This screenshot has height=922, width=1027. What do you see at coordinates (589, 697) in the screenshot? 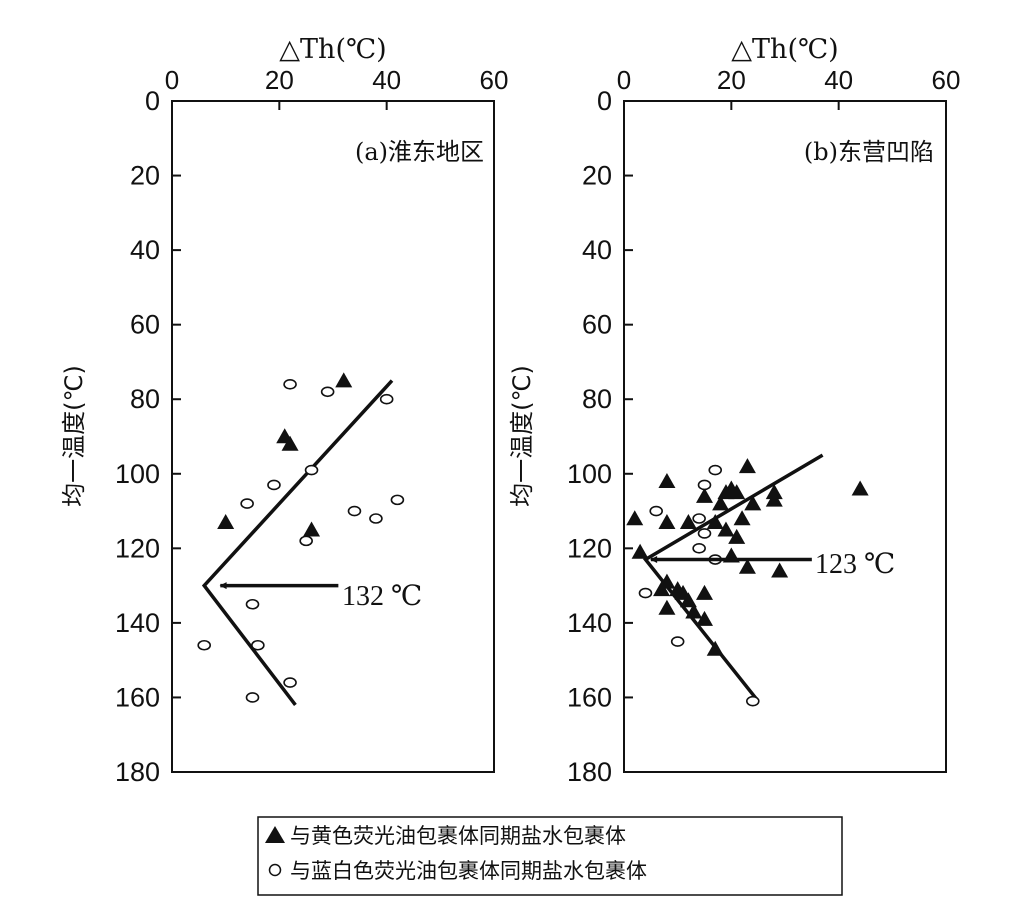
I see `panel-b-y-tick-label: 160` at bounding box center [589, 697].